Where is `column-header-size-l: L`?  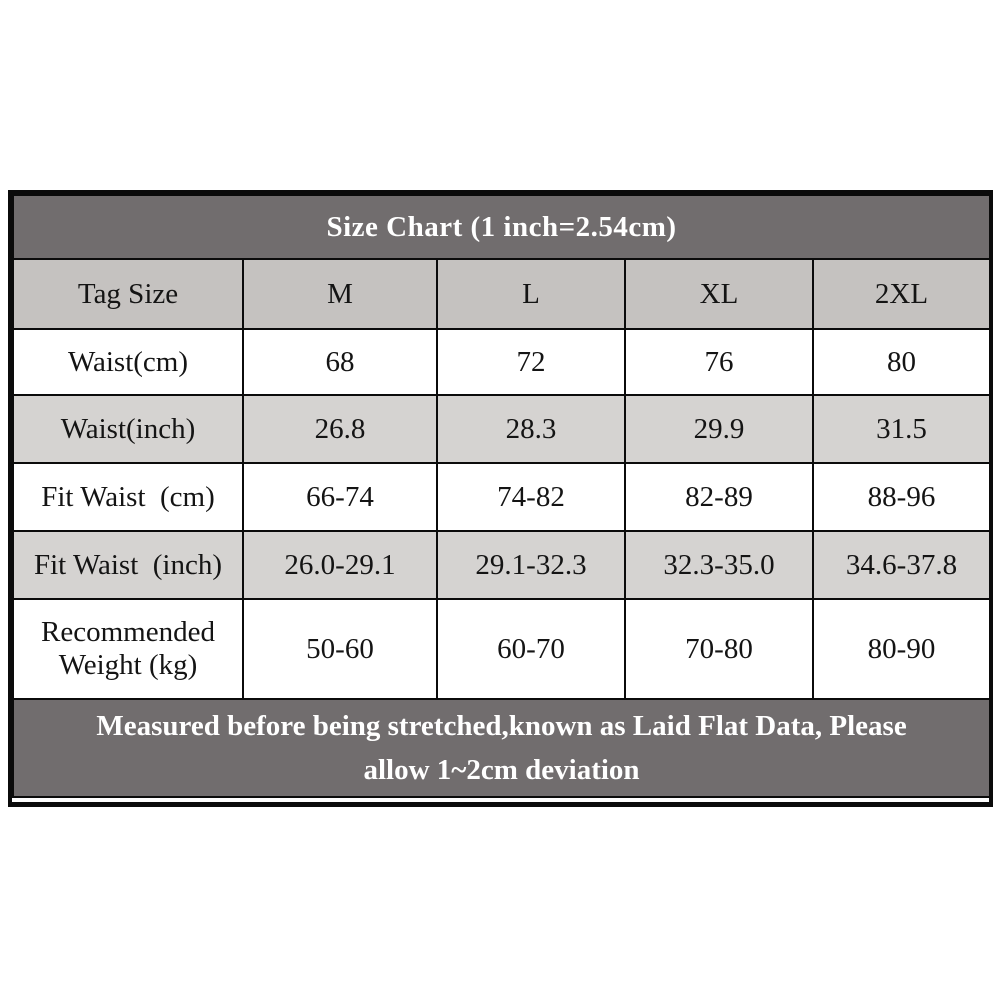
column-header-size-l: L is located at coordinates (531, 294).